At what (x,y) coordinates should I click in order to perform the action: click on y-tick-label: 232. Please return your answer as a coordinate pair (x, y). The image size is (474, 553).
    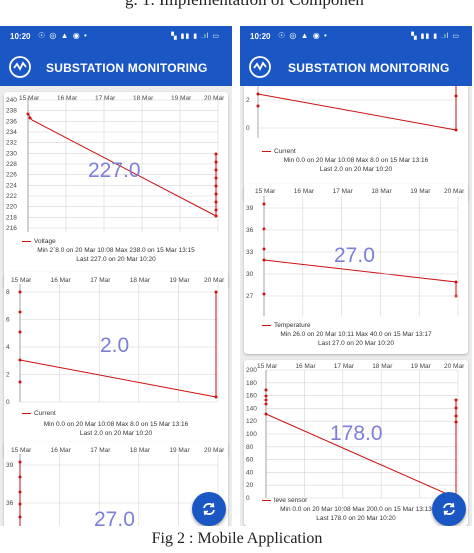
    Looking at the image, I should click on (11, 143).